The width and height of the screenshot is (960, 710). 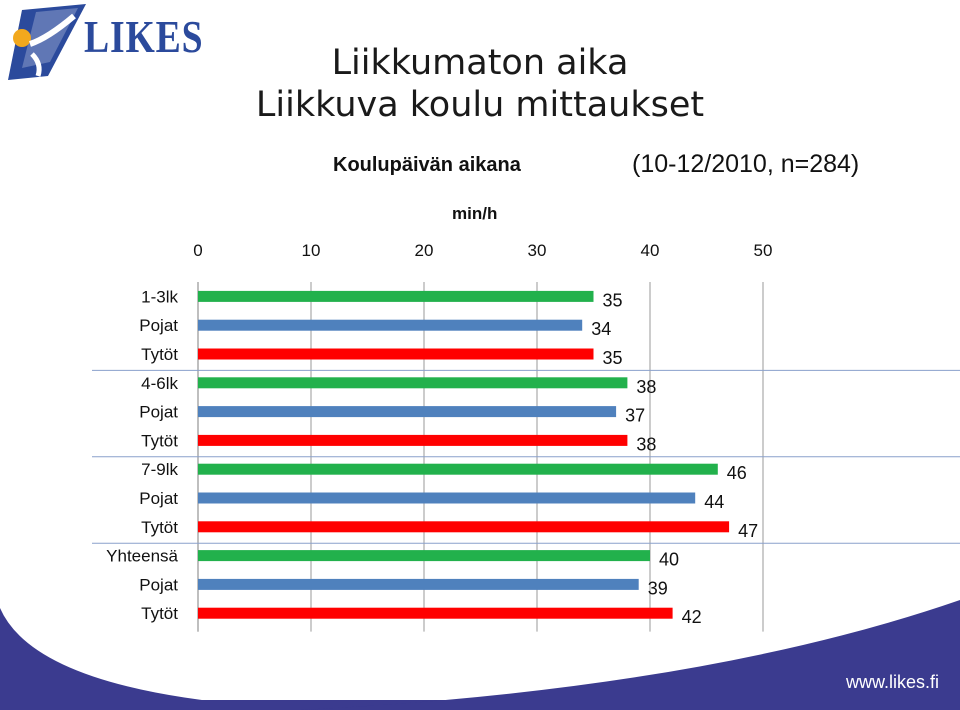 I want to click on page-title-line1: Liikkumaton aika, so click(x=480, y=63).